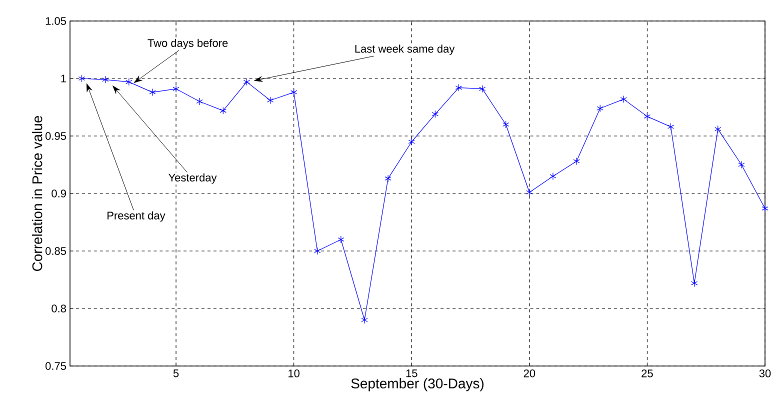  What do you see at coordinates (56, 136) in the screenshot?
I see `y-tick-label: 0.95` at bounding box center [56, 136].